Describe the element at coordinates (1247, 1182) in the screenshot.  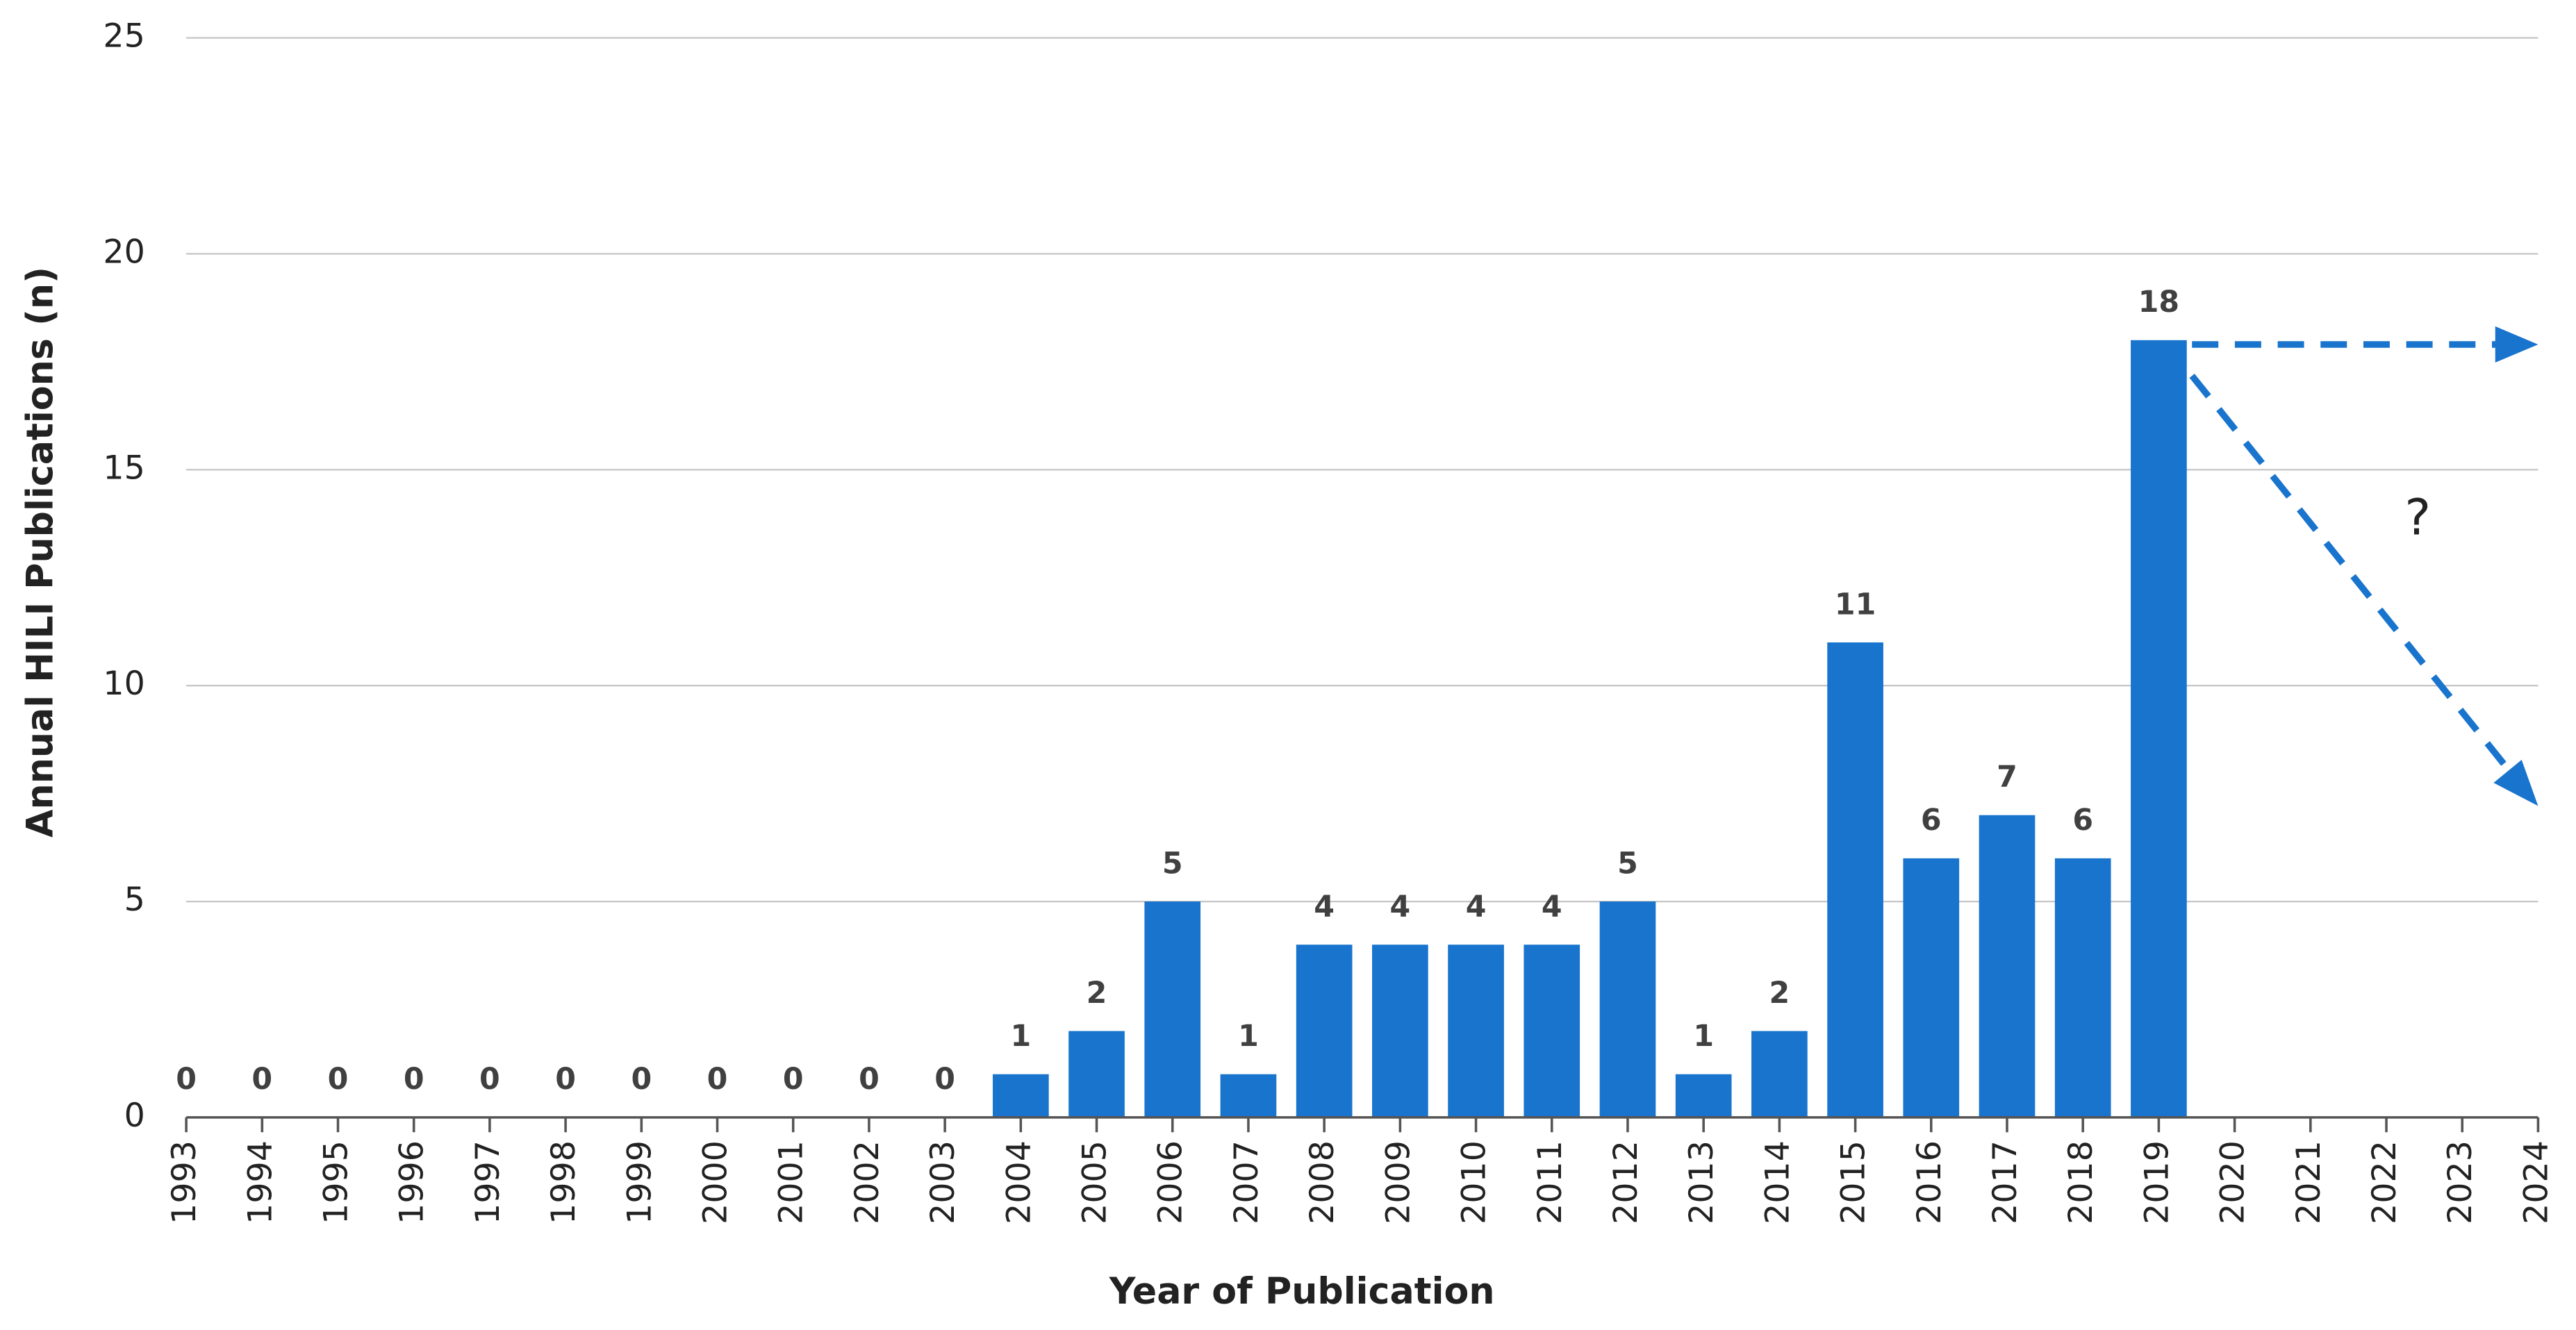
I see `x-tick-label: 2007` at that location.